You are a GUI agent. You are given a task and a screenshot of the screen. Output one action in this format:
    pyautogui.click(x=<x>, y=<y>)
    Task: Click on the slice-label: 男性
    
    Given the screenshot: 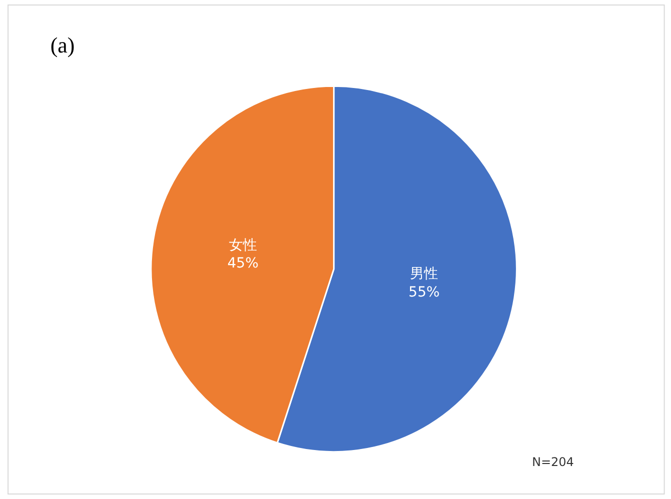 What is the action you would take?
    pyautogui.click(x=424, y=274)
    